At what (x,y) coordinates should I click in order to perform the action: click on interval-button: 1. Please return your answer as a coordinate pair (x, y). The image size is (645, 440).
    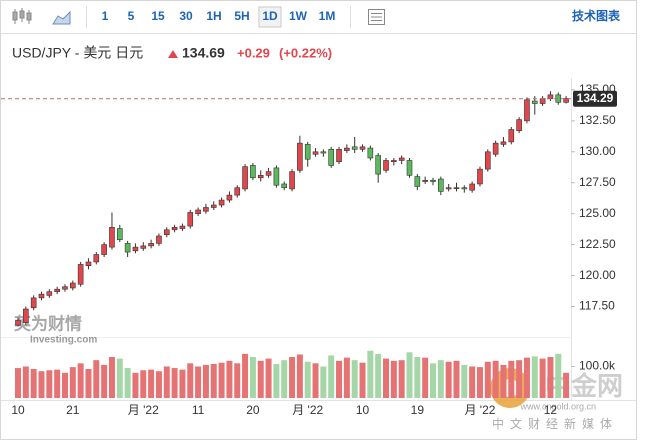
    Looking at the image, I should click on (105, 16).